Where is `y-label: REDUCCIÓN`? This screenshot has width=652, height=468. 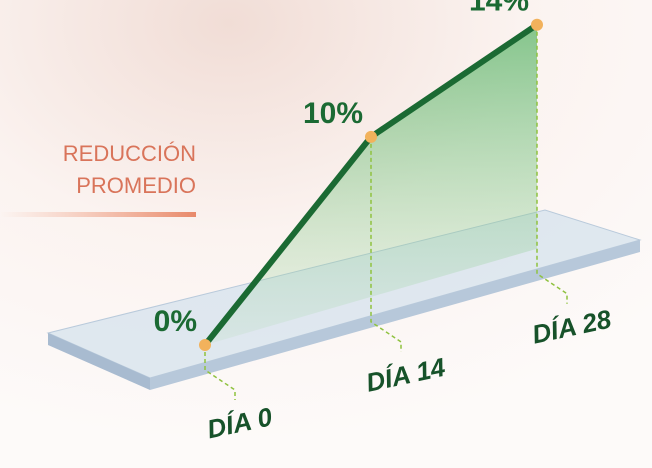 y-label: REDUCCIÓN is located at coordinates (129, 153).